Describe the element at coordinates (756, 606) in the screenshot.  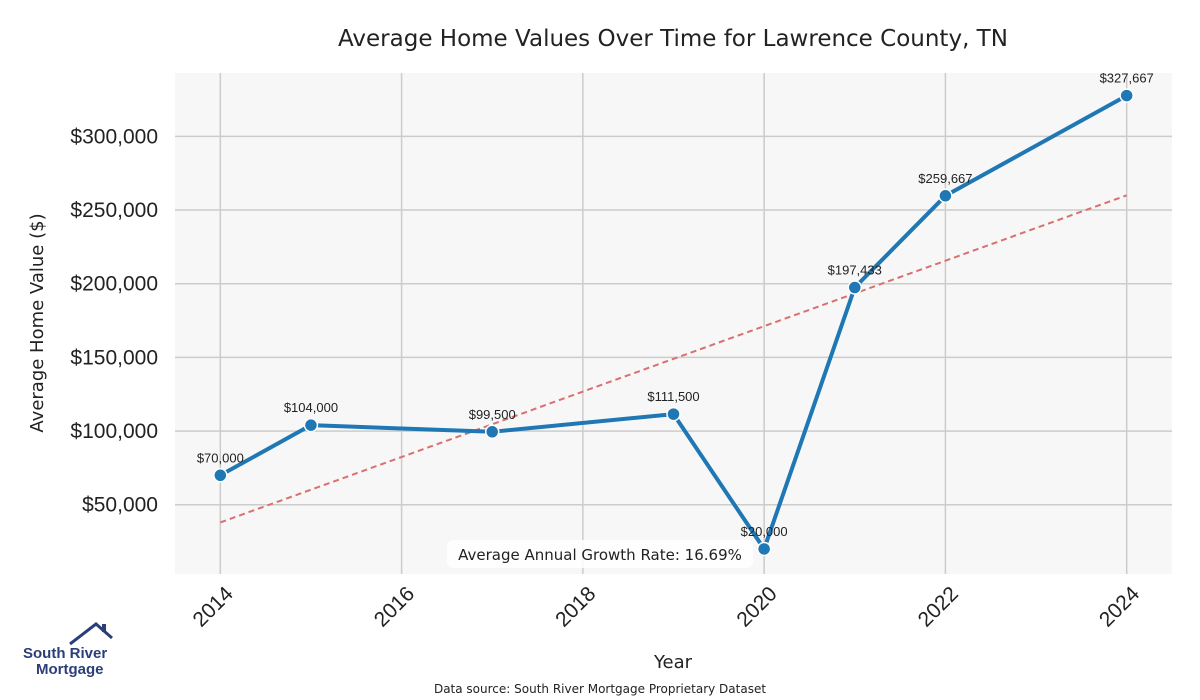
I see `x-tick-label: 2020` at that location.